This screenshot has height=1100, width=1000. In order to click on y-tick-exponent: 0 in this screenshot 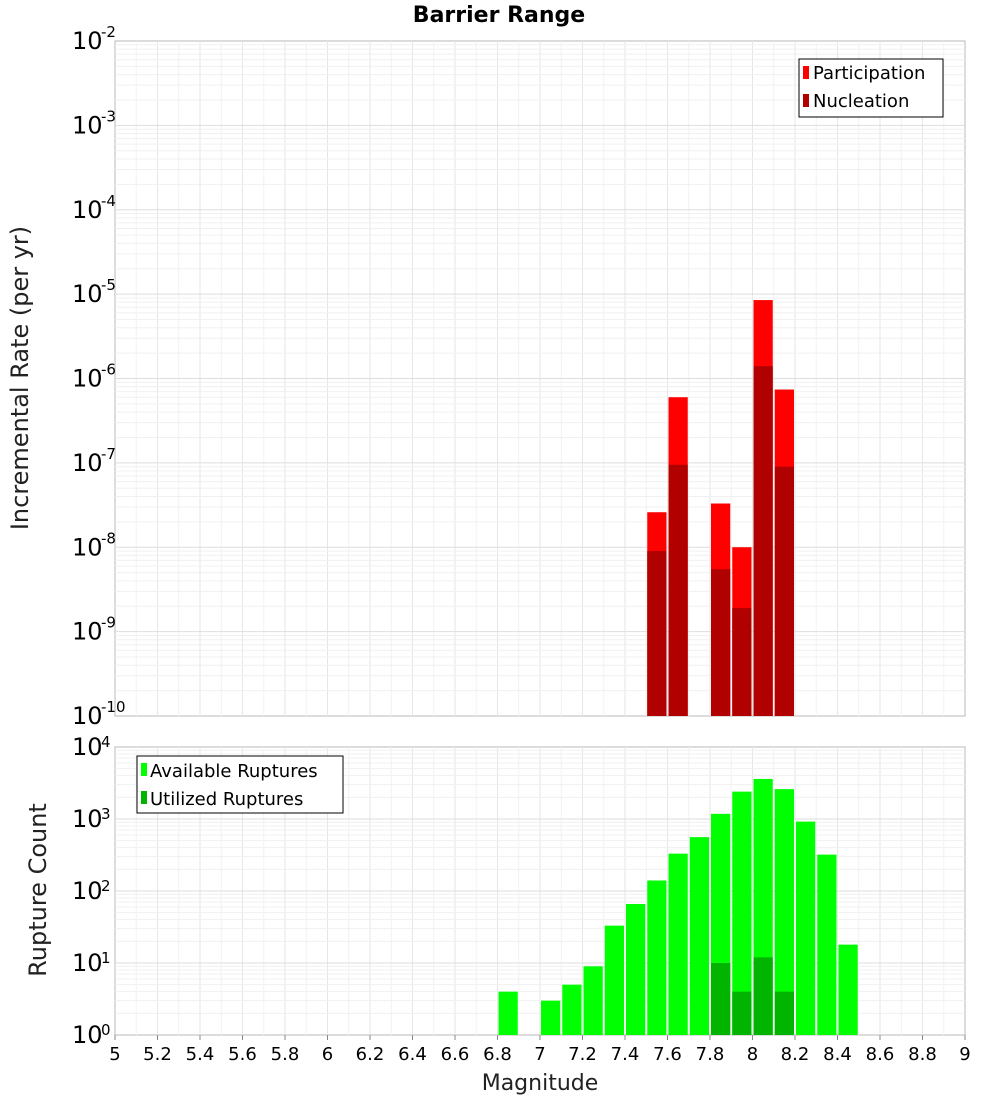, I will do `click(106, 1030)`.